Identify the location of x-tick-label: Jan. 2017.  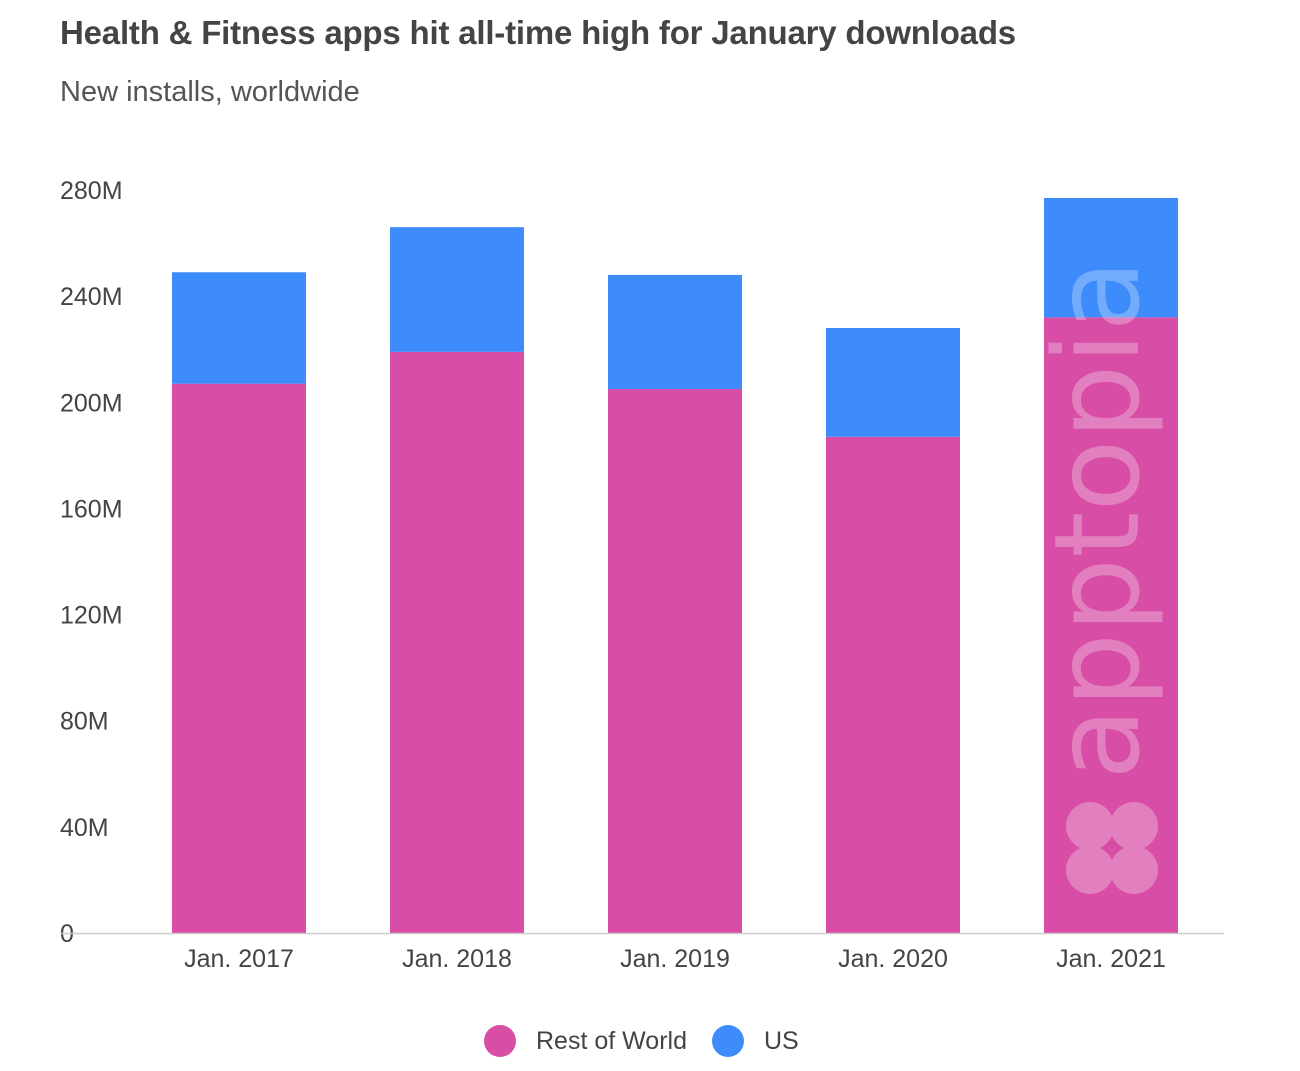
(239, 959).